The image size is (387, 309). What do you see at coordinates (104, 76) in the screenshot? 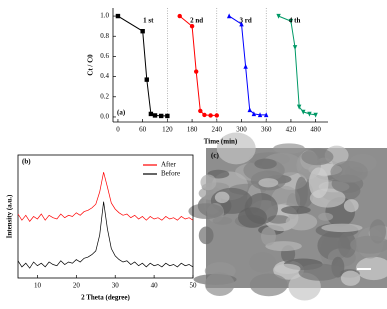
I see `y-tick-label: 0.4` at bounding box center [104, 76].